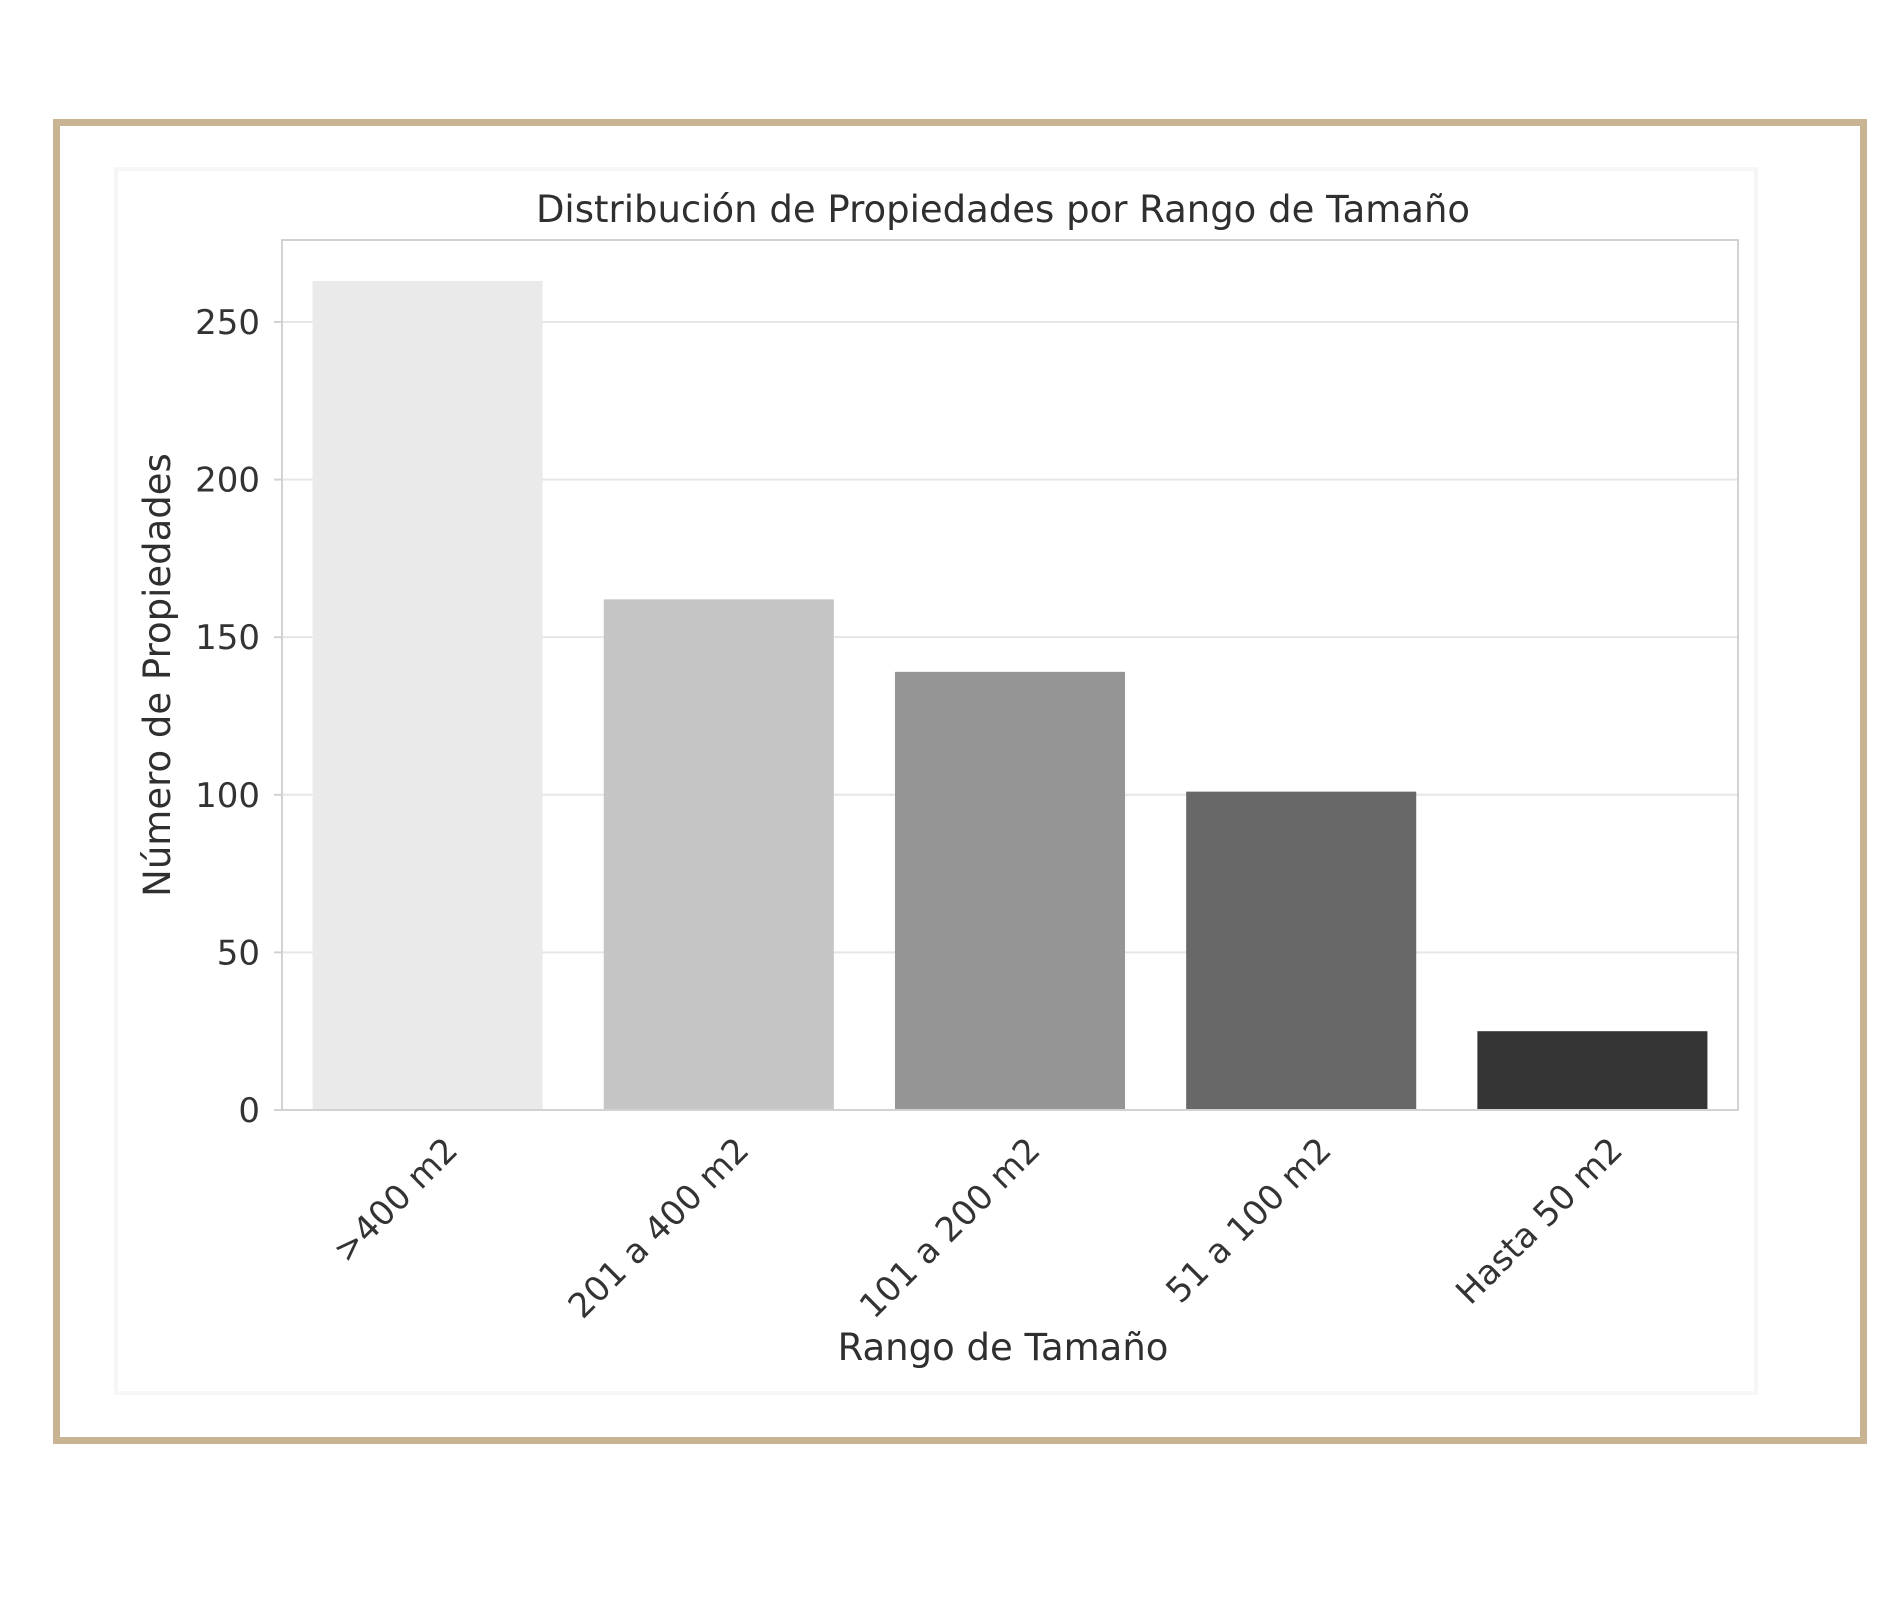  Describe the element at coordinates (950, 1228) in the screenshot. I see `x-tick-label: 101 a 200 m2` at that location.